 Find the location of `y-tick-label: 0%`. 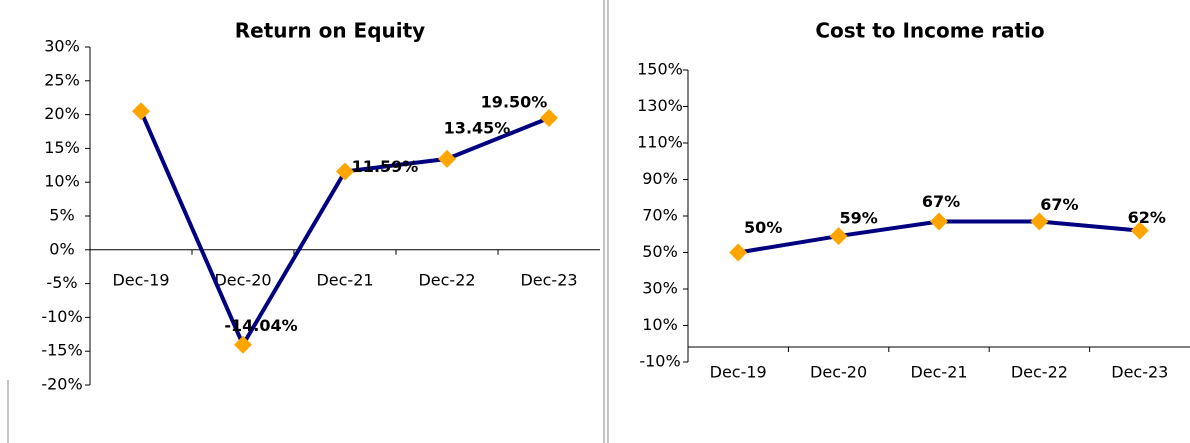

y-tick-label: 0% is located at coordinates (61, 248).